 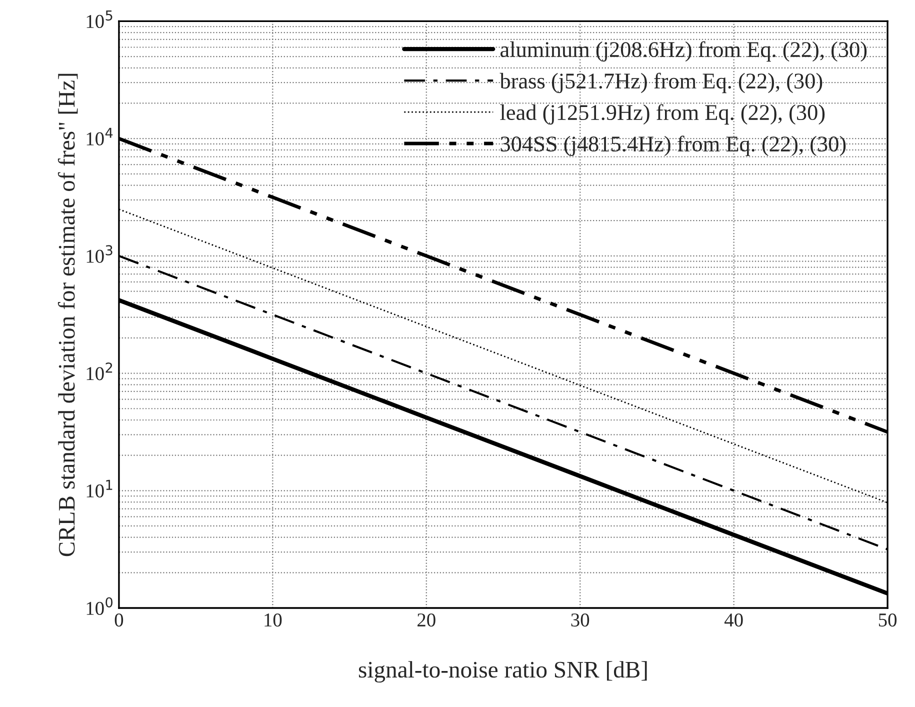 I want to click on x-tick-label: 10, so click(x=273, y=620).